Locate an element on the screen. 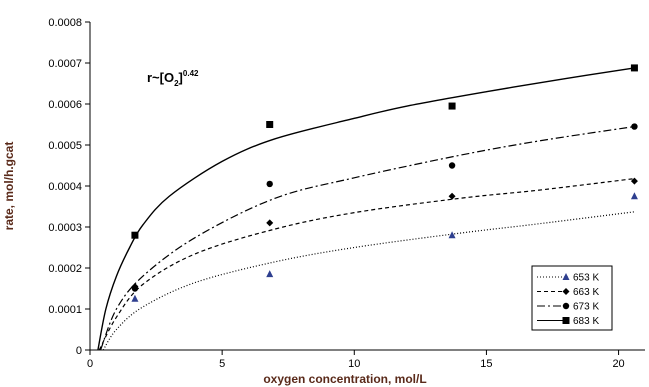 The width and height of the screenshot is (649, 387). y-tick-label: 0.0003 is located at coordinates (65, 228).